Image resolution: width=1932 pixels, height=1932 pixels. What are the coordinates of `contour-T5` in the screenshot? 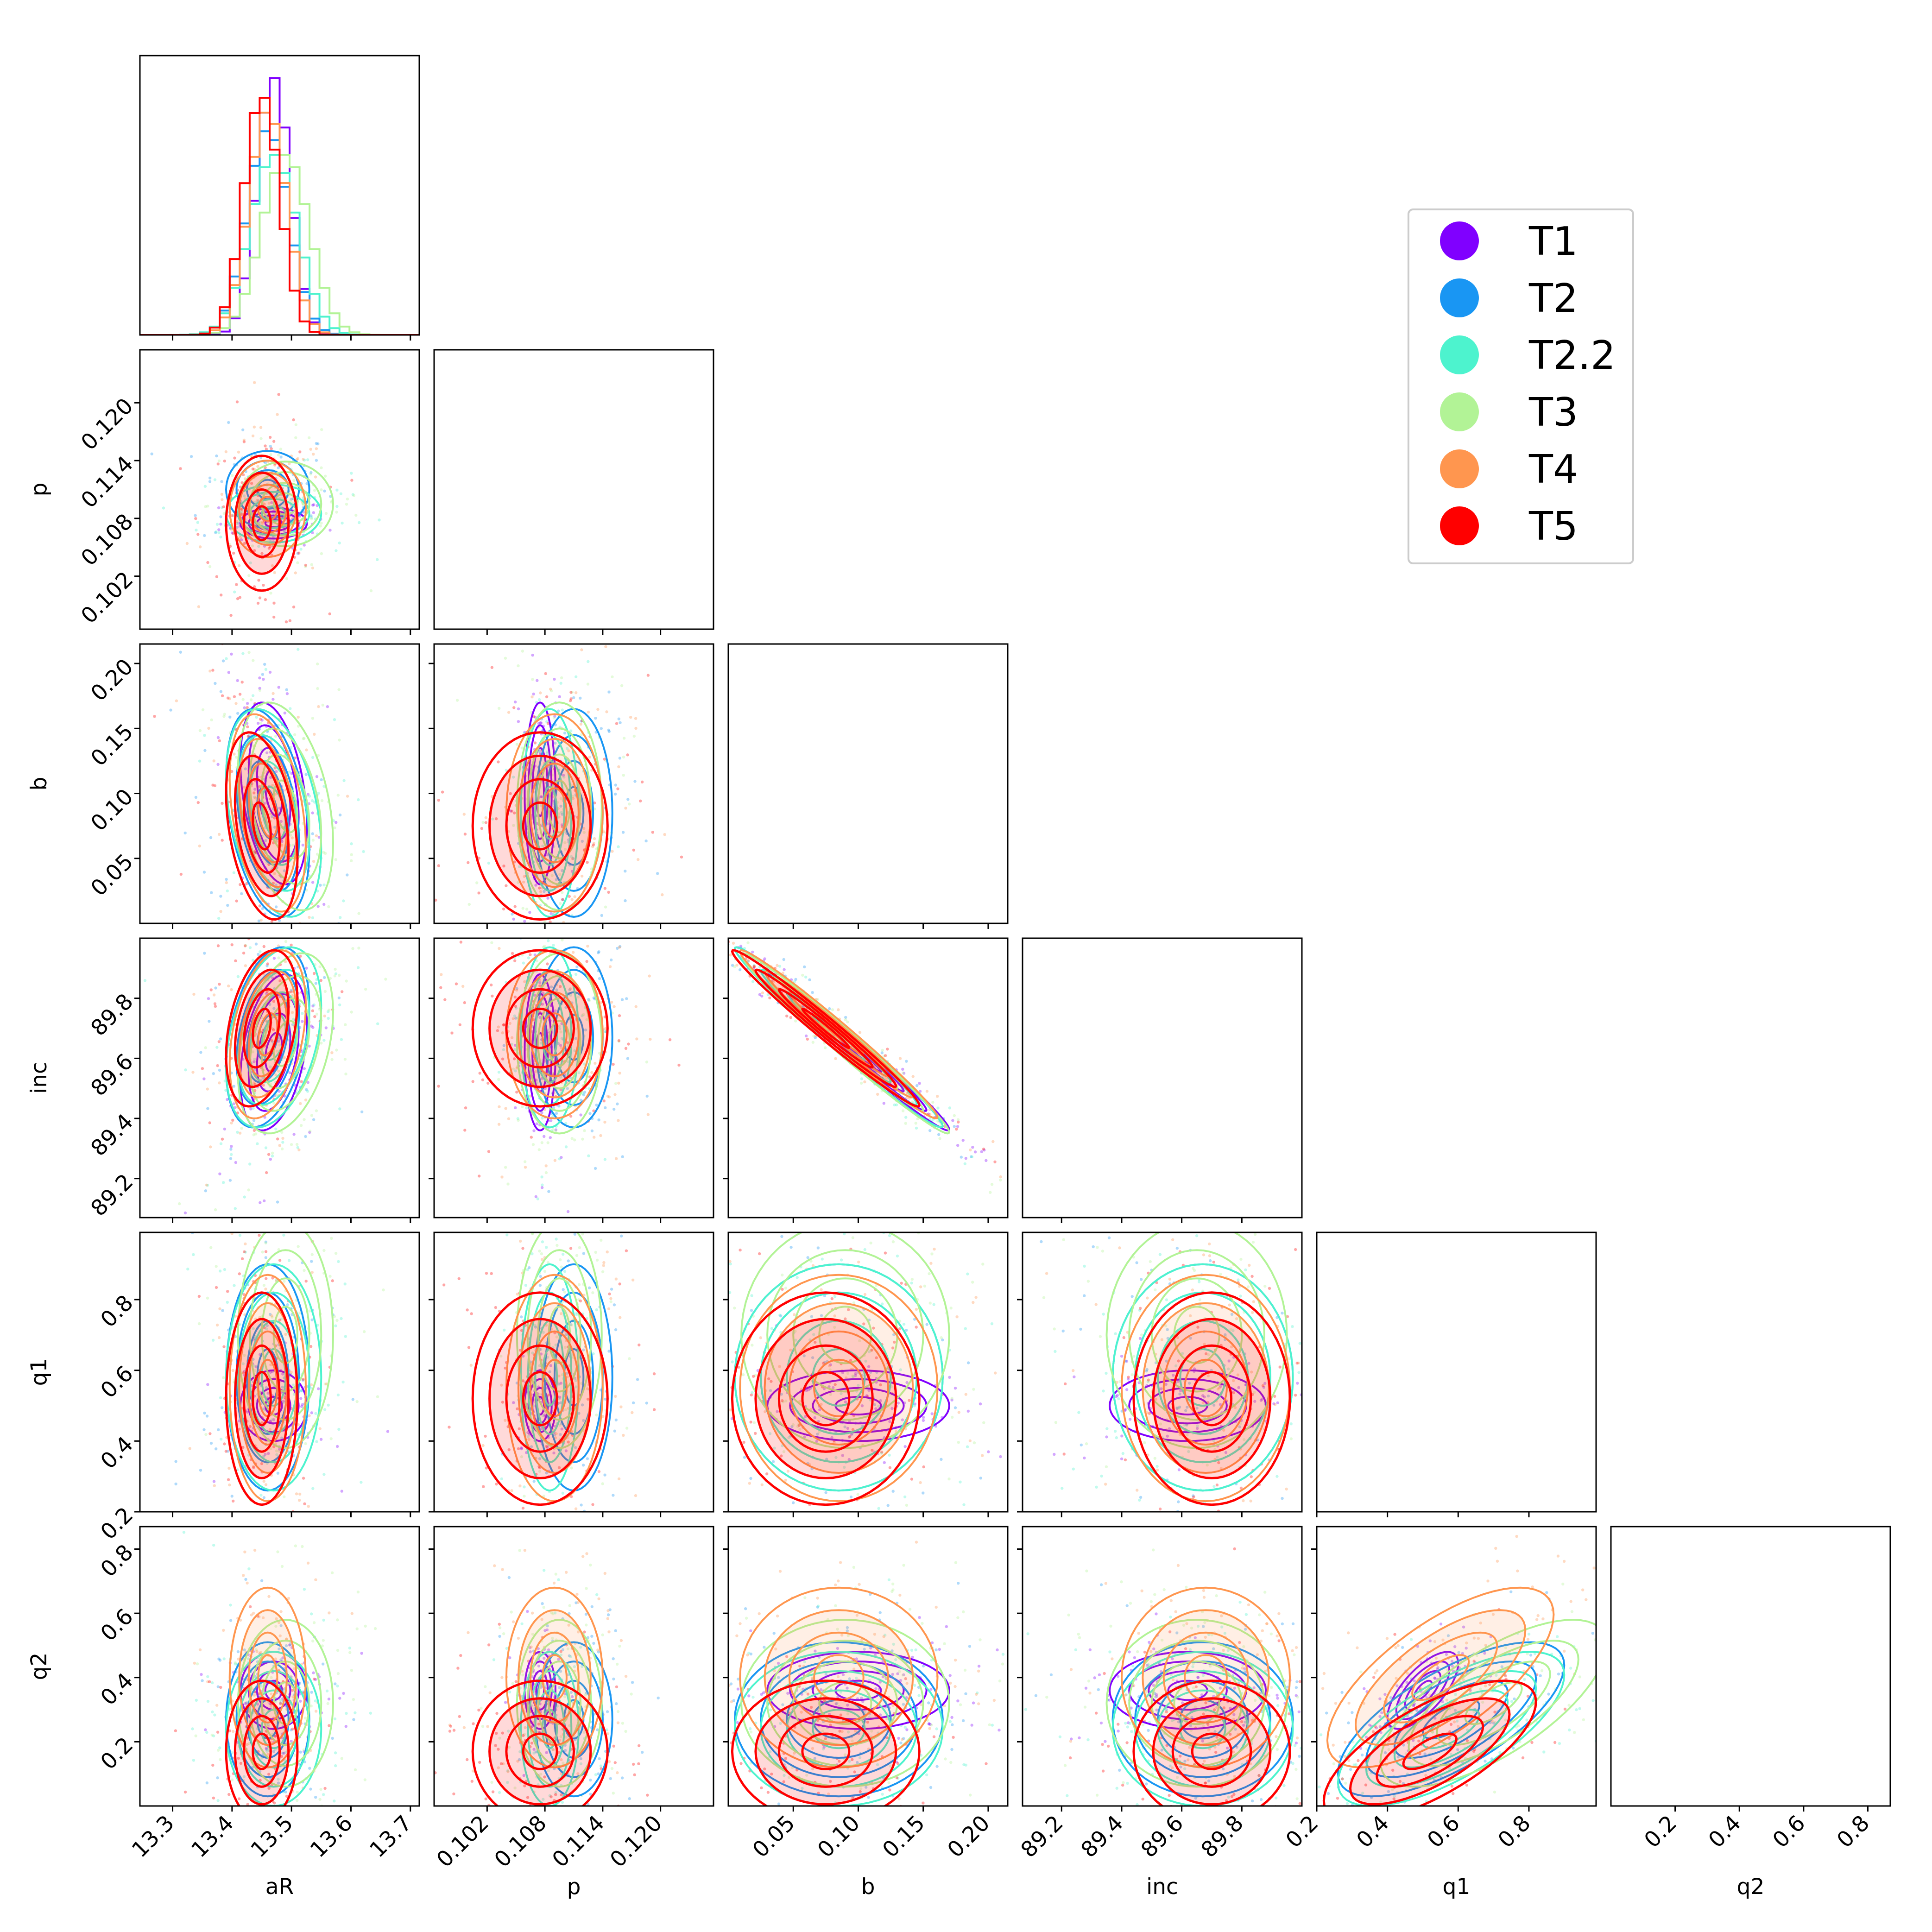 It's located at (540, 826).